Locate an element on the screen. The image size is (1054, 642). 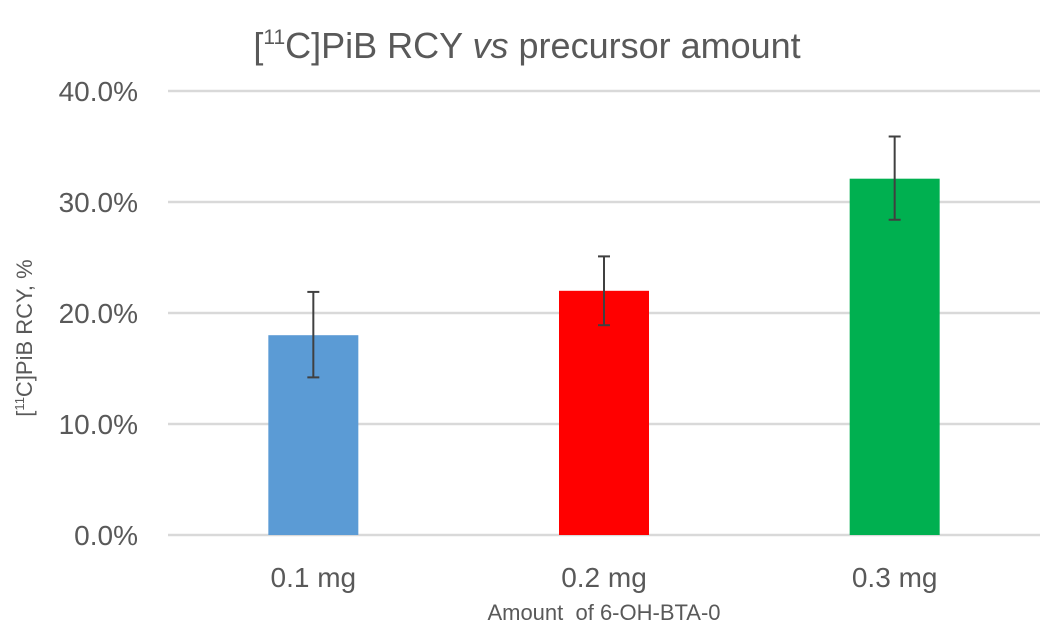
y-tick-label: 30.0% is located at coordinates (98, 202).